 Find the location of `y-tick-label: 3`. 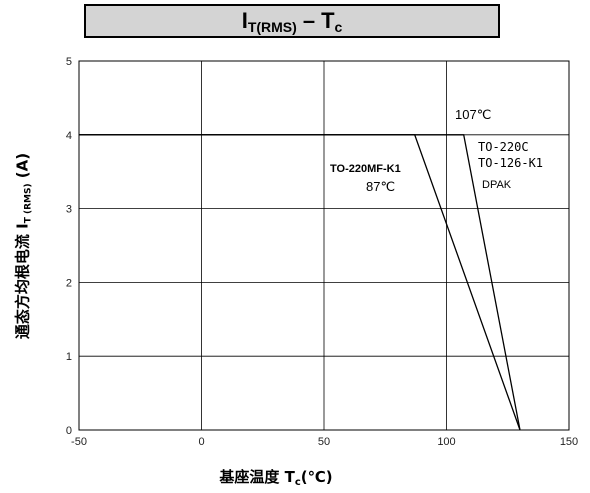

y-tick-label: 3 is located at coordinates (69, 210).